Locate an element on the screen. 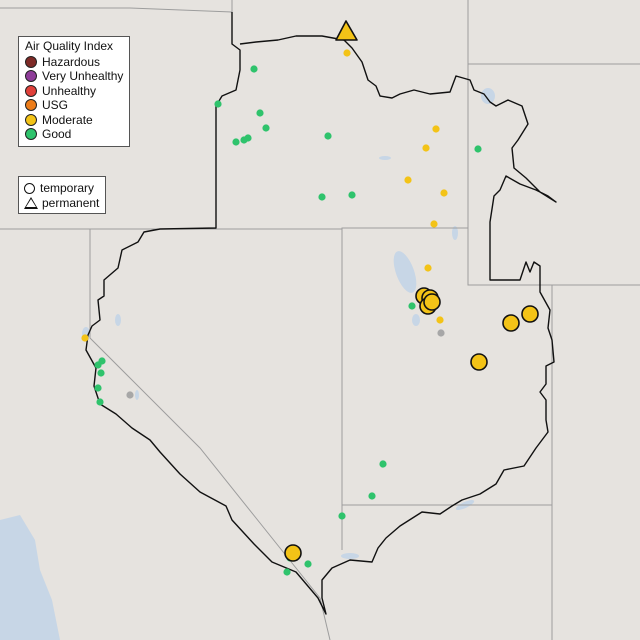 The image size is (640, 640). aqi-legend-label: Moderate is located at coordinates (67, 119).